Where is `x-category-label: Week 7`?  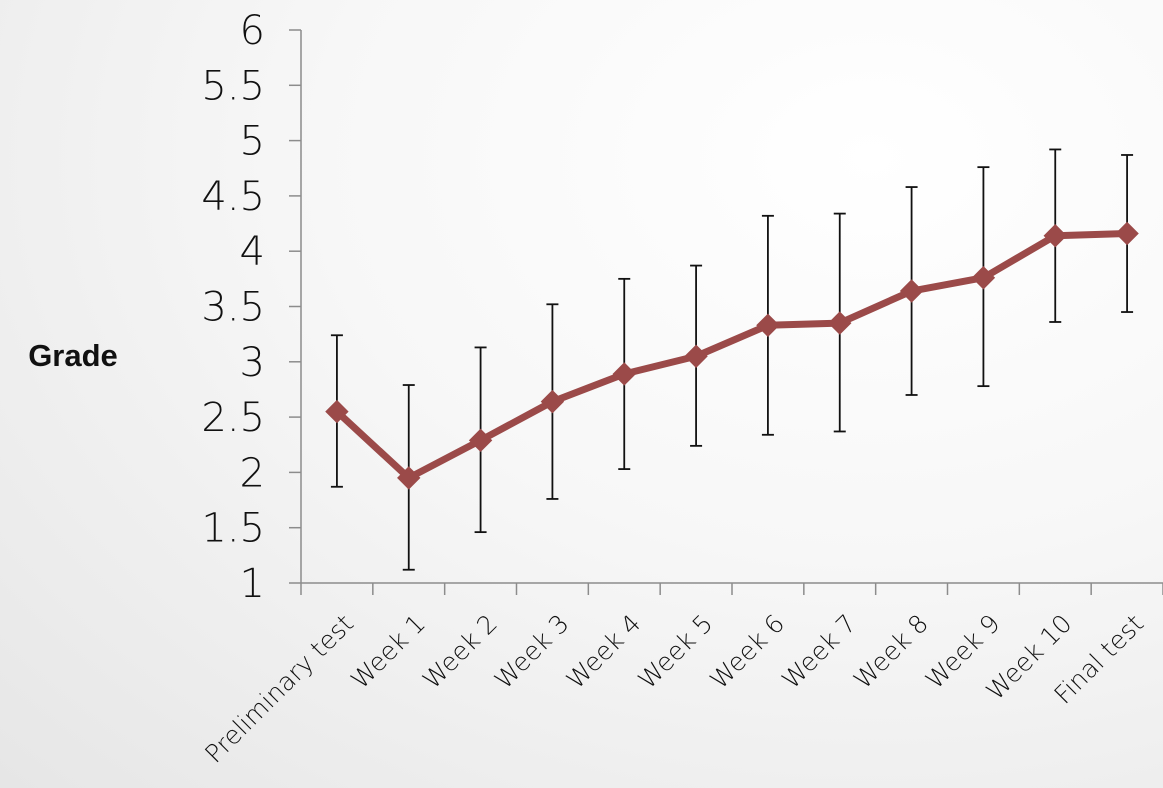
x-category-label: Week 7 is located at coordinates (819, 652).